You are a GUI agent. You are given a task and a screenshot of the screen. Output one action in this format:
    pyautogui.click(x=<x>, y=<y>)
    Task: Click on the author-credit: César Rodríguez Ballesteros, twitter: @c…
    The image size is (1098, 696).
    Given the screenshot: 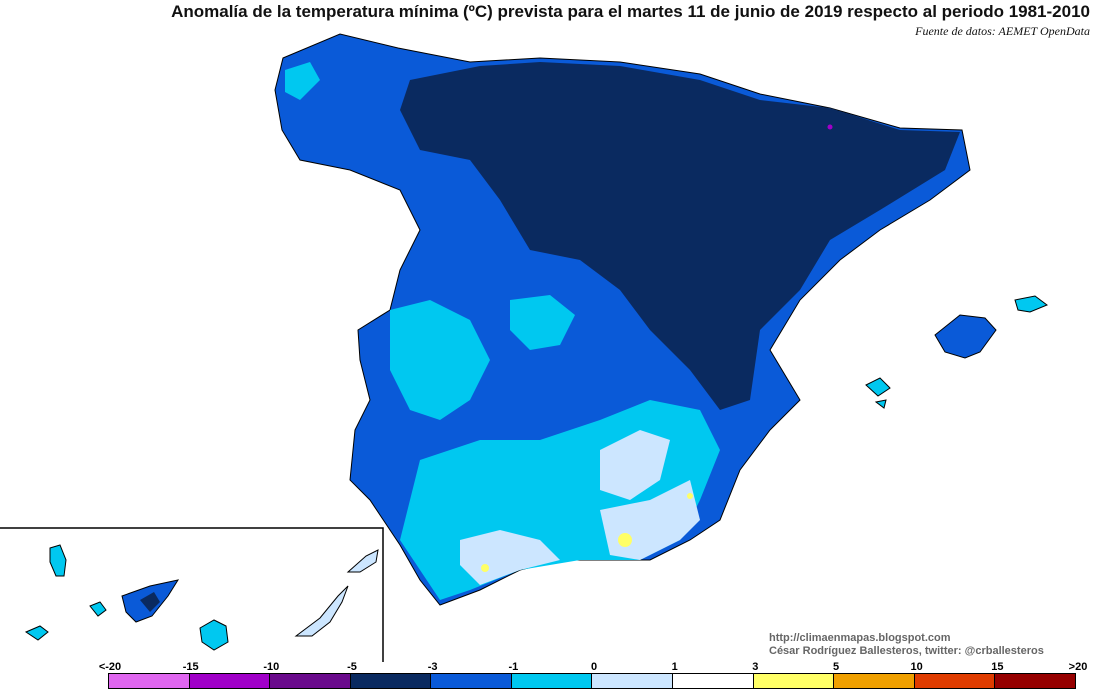 What is the action you would take?
    pyautogui.click(x=906, y=651)
    